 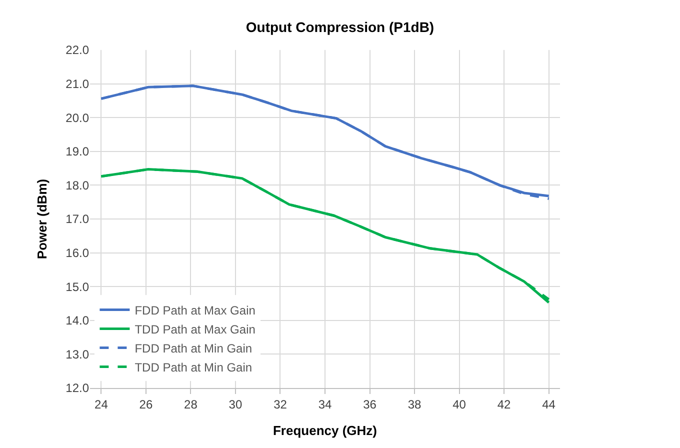 I want to click on y-tick-label: 12.0, so click(x=78, y=388).